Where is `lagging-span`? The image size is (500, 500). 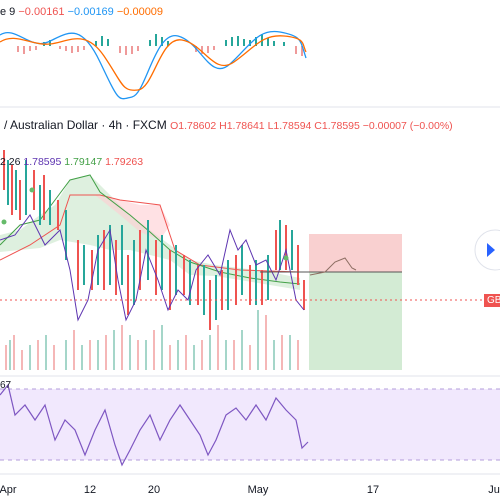
lagging-span is located at coordinates (152, 268).